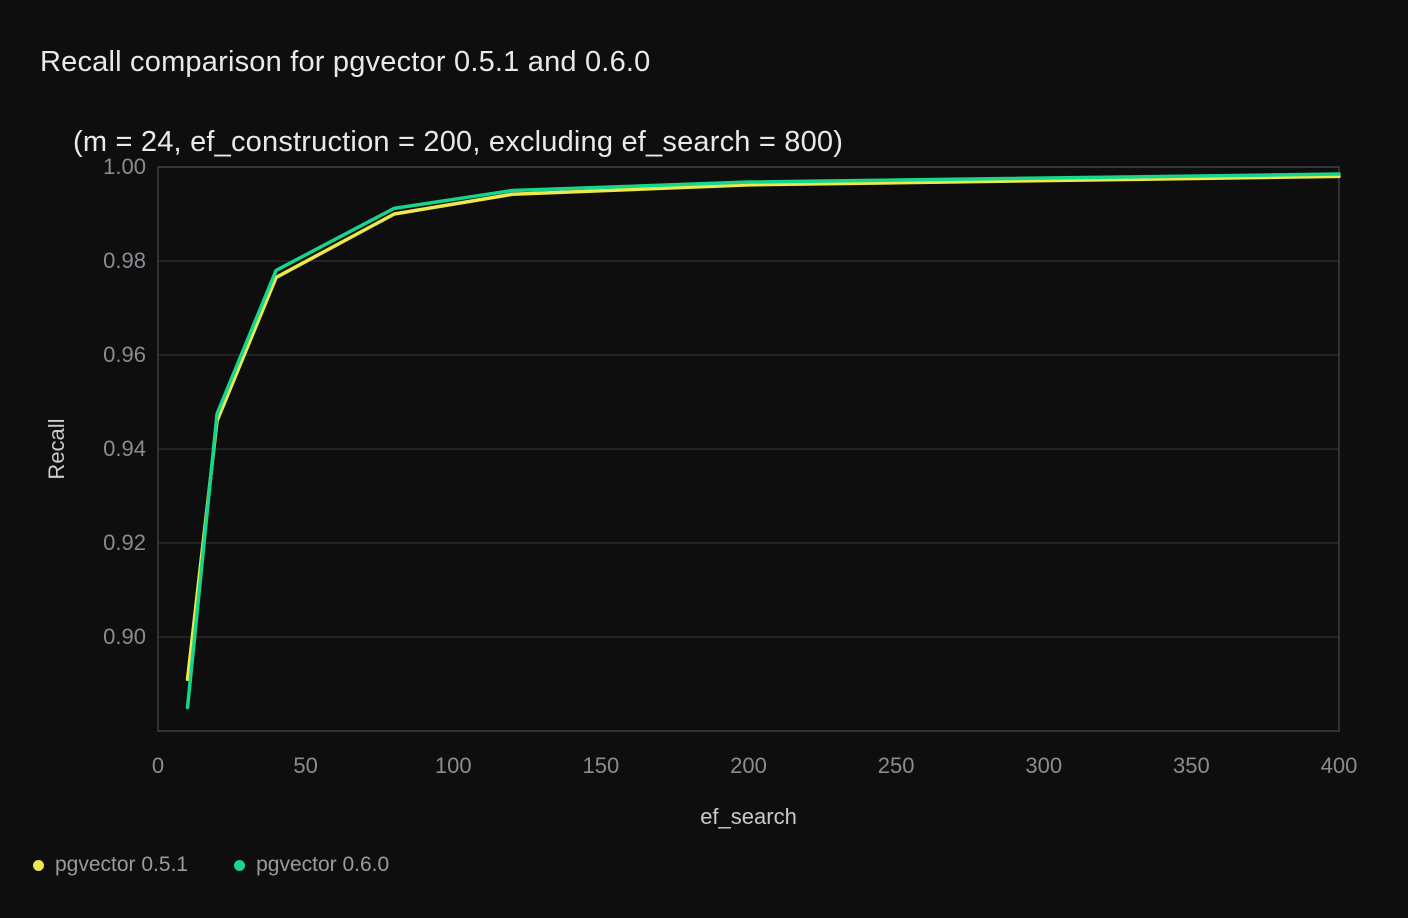 The height and width of the screenshot is (918, 1408). I want to click on legend-item-pgvector-051: pgvector 0.5.1, so click(110, 865).